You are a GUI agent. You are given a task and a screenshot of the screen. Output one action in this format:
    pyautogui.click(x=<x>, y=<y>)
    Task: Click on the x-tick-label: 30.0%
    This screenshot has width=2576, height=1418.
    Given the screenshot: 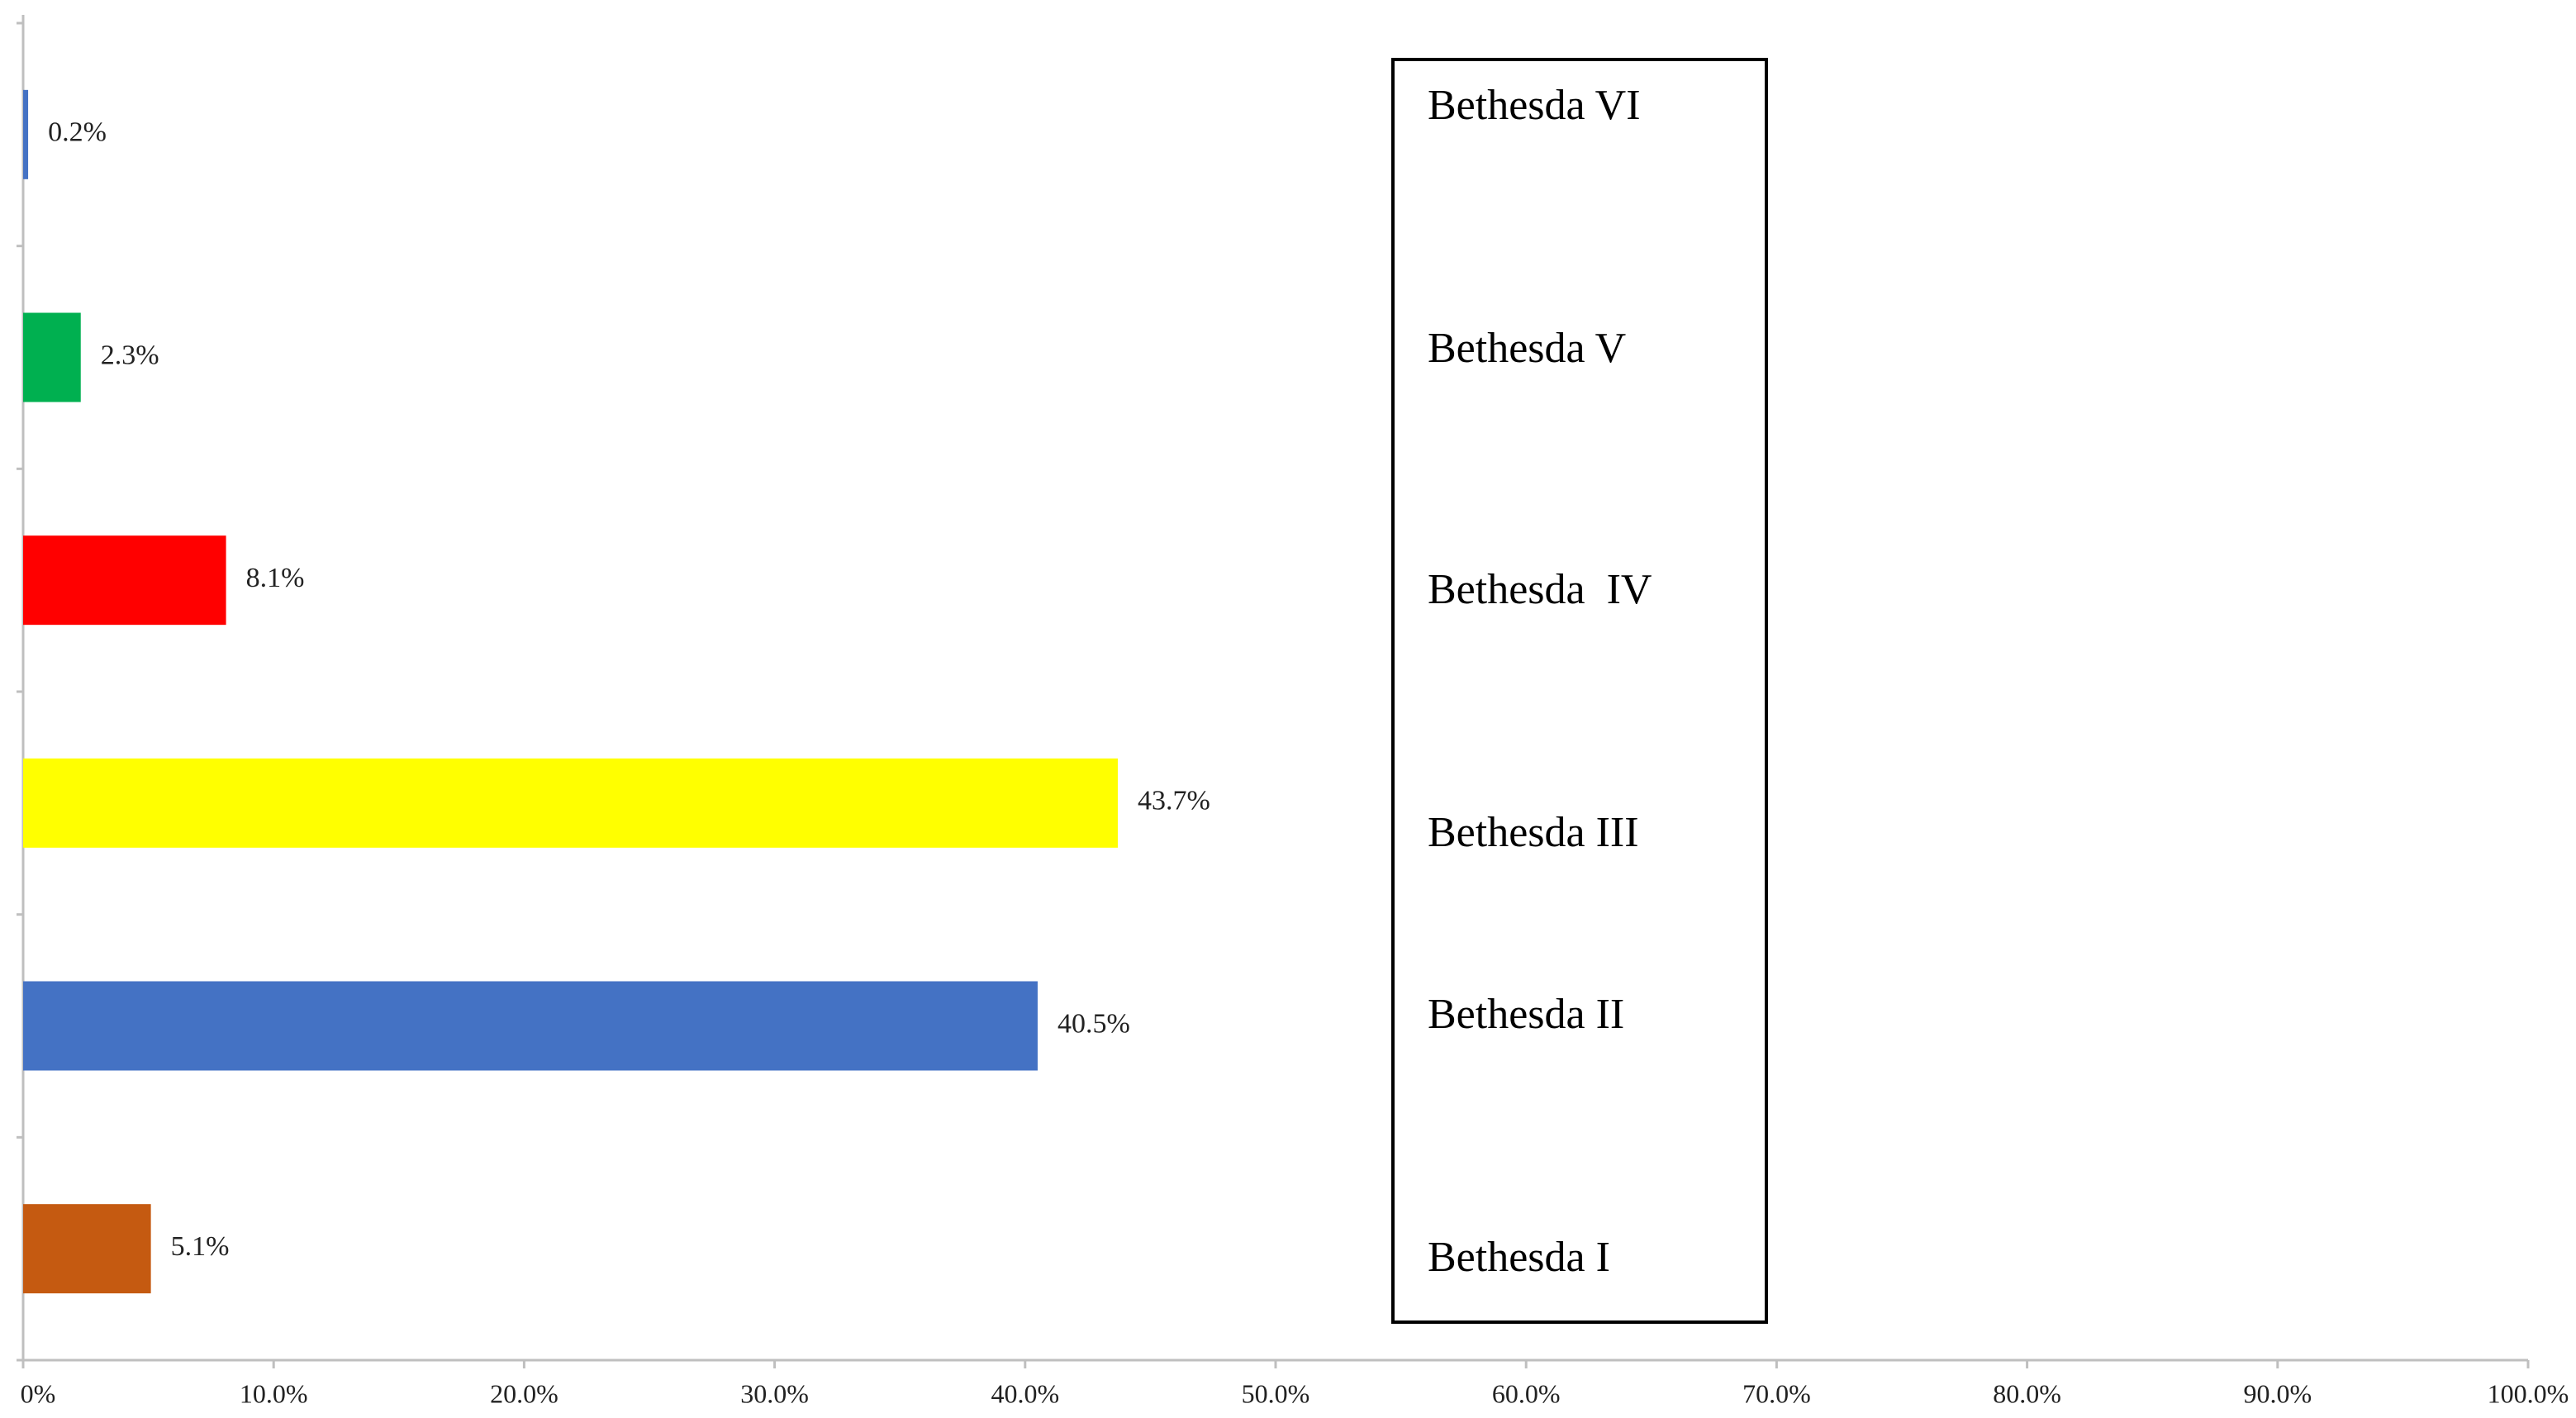 What is the action you would take?
    pyautogui.click(x=774, y=1393)
    